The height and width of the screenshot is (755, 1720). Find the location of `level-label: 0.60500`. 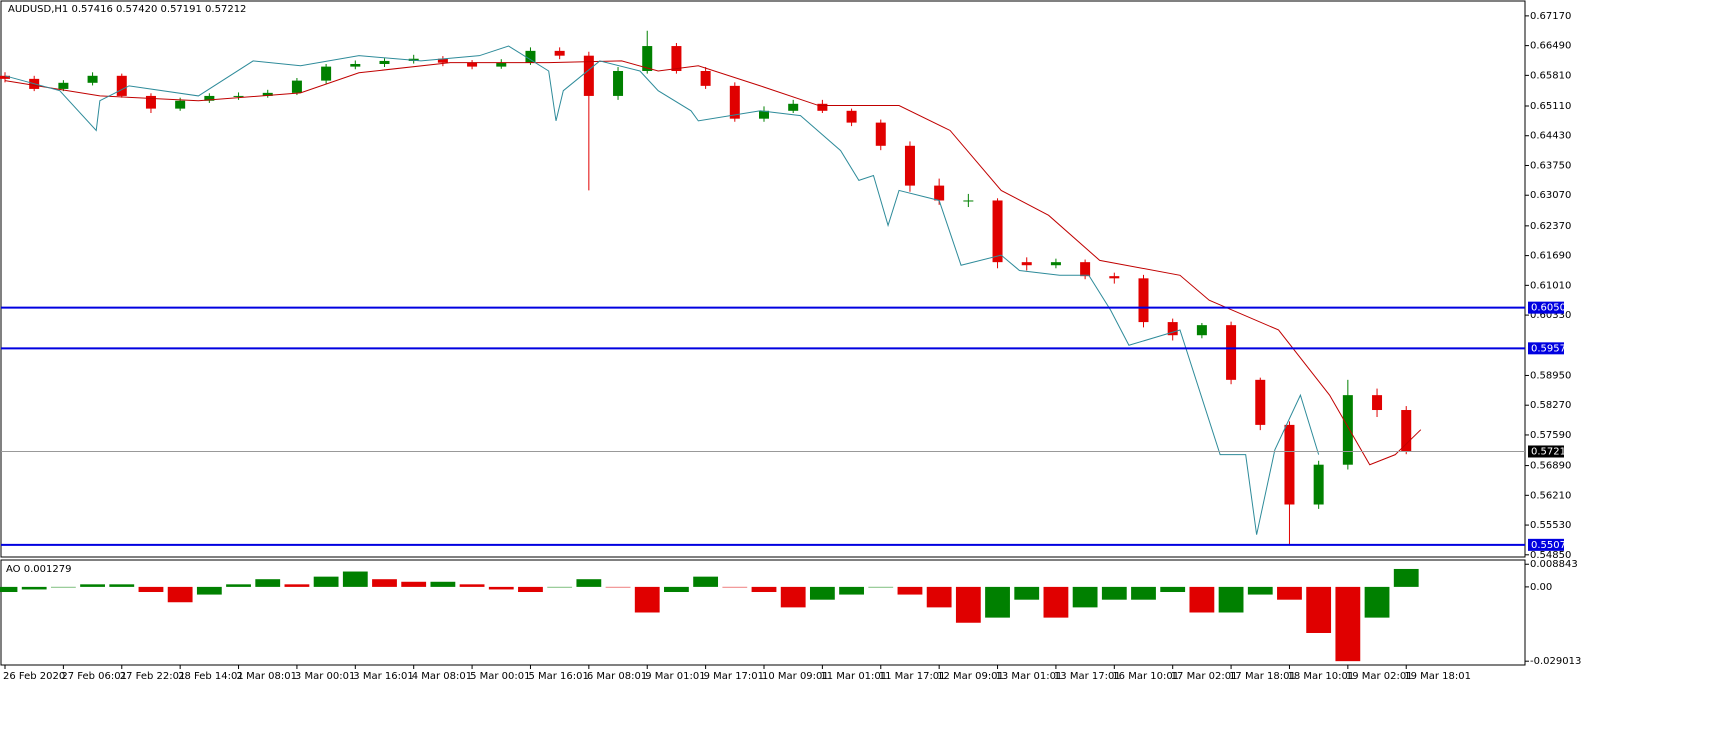

level-label: 0.60500 is located at coordinates (1551, 308).